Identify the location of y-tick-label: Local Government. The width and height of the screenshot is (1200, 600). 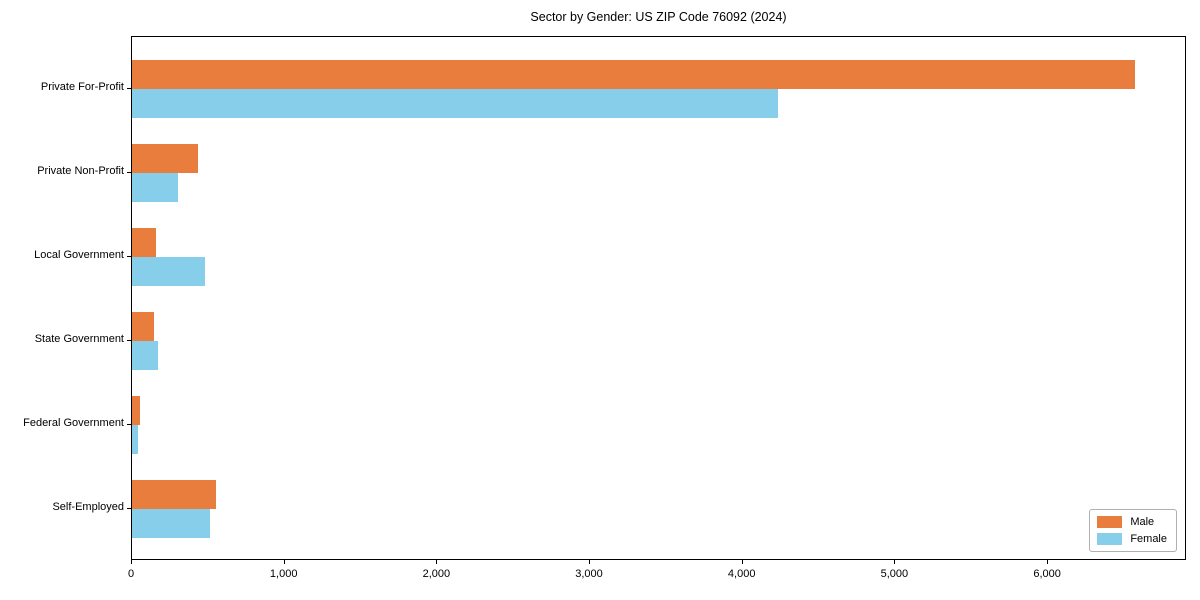
(79, 255).